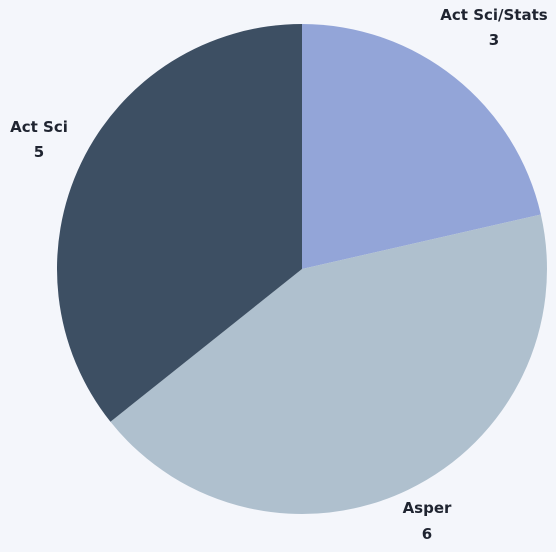 The height and width of the screenshot is (552, 556). Describe the element at coordinates (427, 534) in the screenshot. I see `slice-label-value: 6` at that location.